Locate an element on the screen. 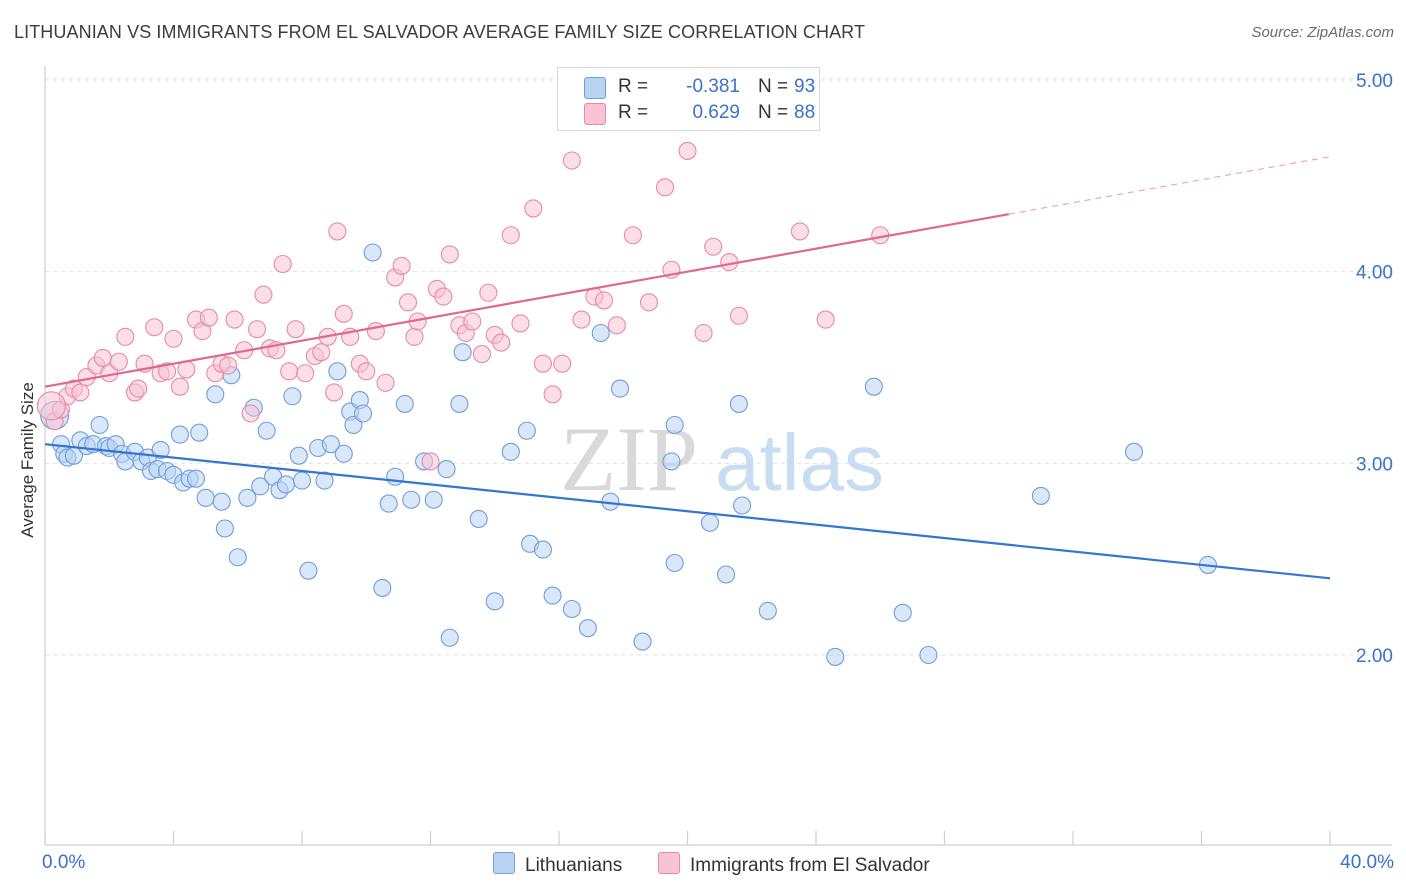 Image resolution: width=1406 pixels, height=892 pixels. x-tick-label-right: 40.0% is located at coordinates (1367, 862).